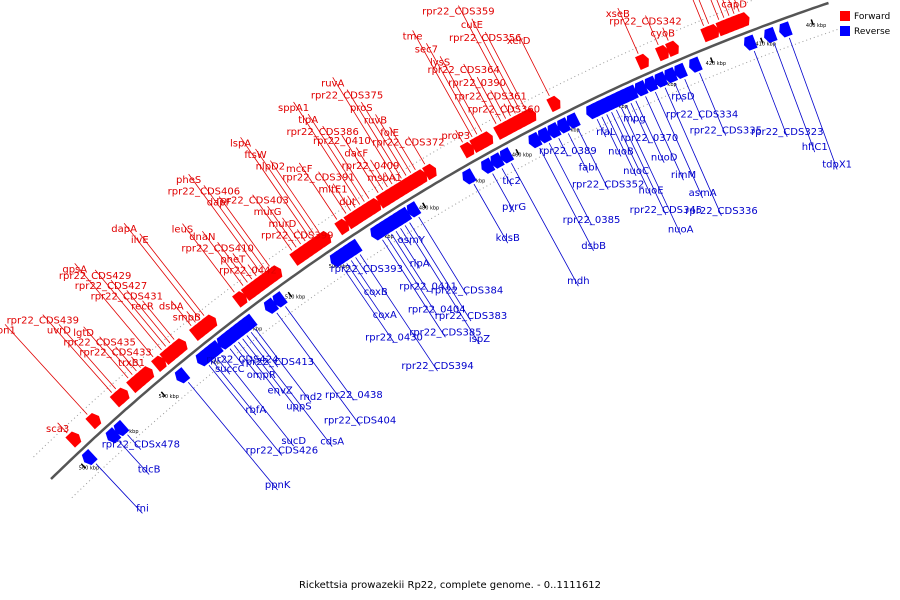  Describe the element at coordinates (59, 330) in the screenshot. I see `forward-gene-label: uvrD` at that location.